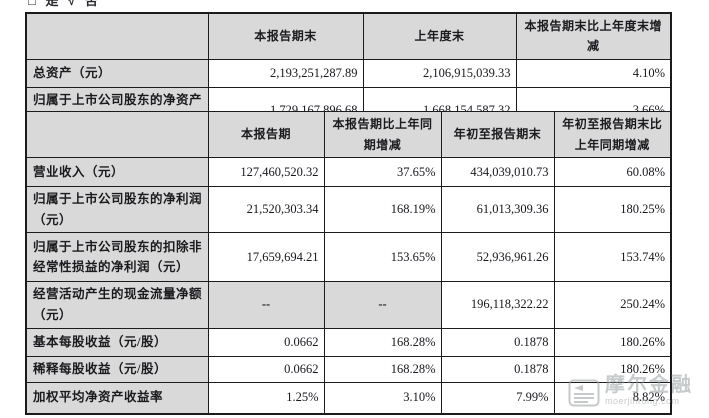  What do you see at coordinates (612, 209) in the screenshot?
I see `value-cell: 180.25%` at bounding box center [612, 209].